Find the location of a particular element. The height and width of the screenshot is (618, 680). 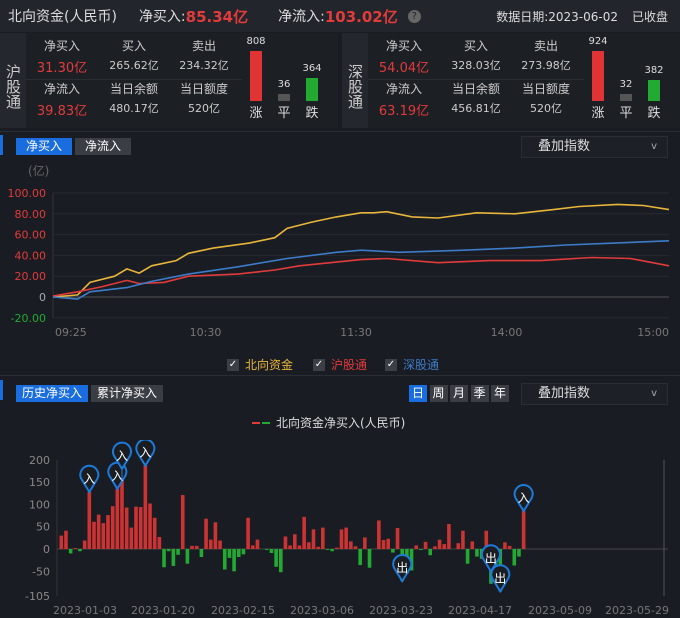

period-tab: 周 is located at coordinates (438, 393).